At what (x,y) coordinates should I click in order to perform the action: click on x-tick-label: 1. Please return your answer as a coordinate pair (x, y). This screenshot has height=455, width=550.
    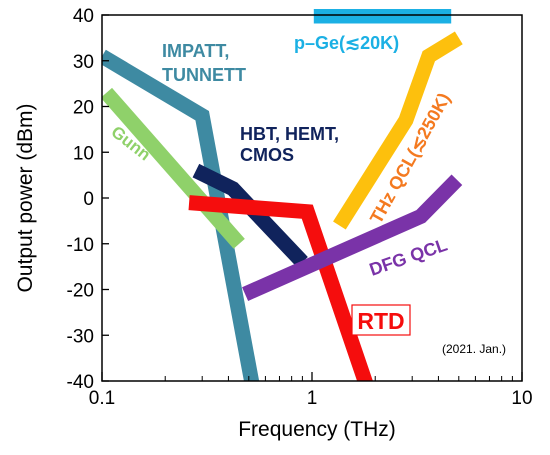
    Looking at the image, I should click on (312, 398).